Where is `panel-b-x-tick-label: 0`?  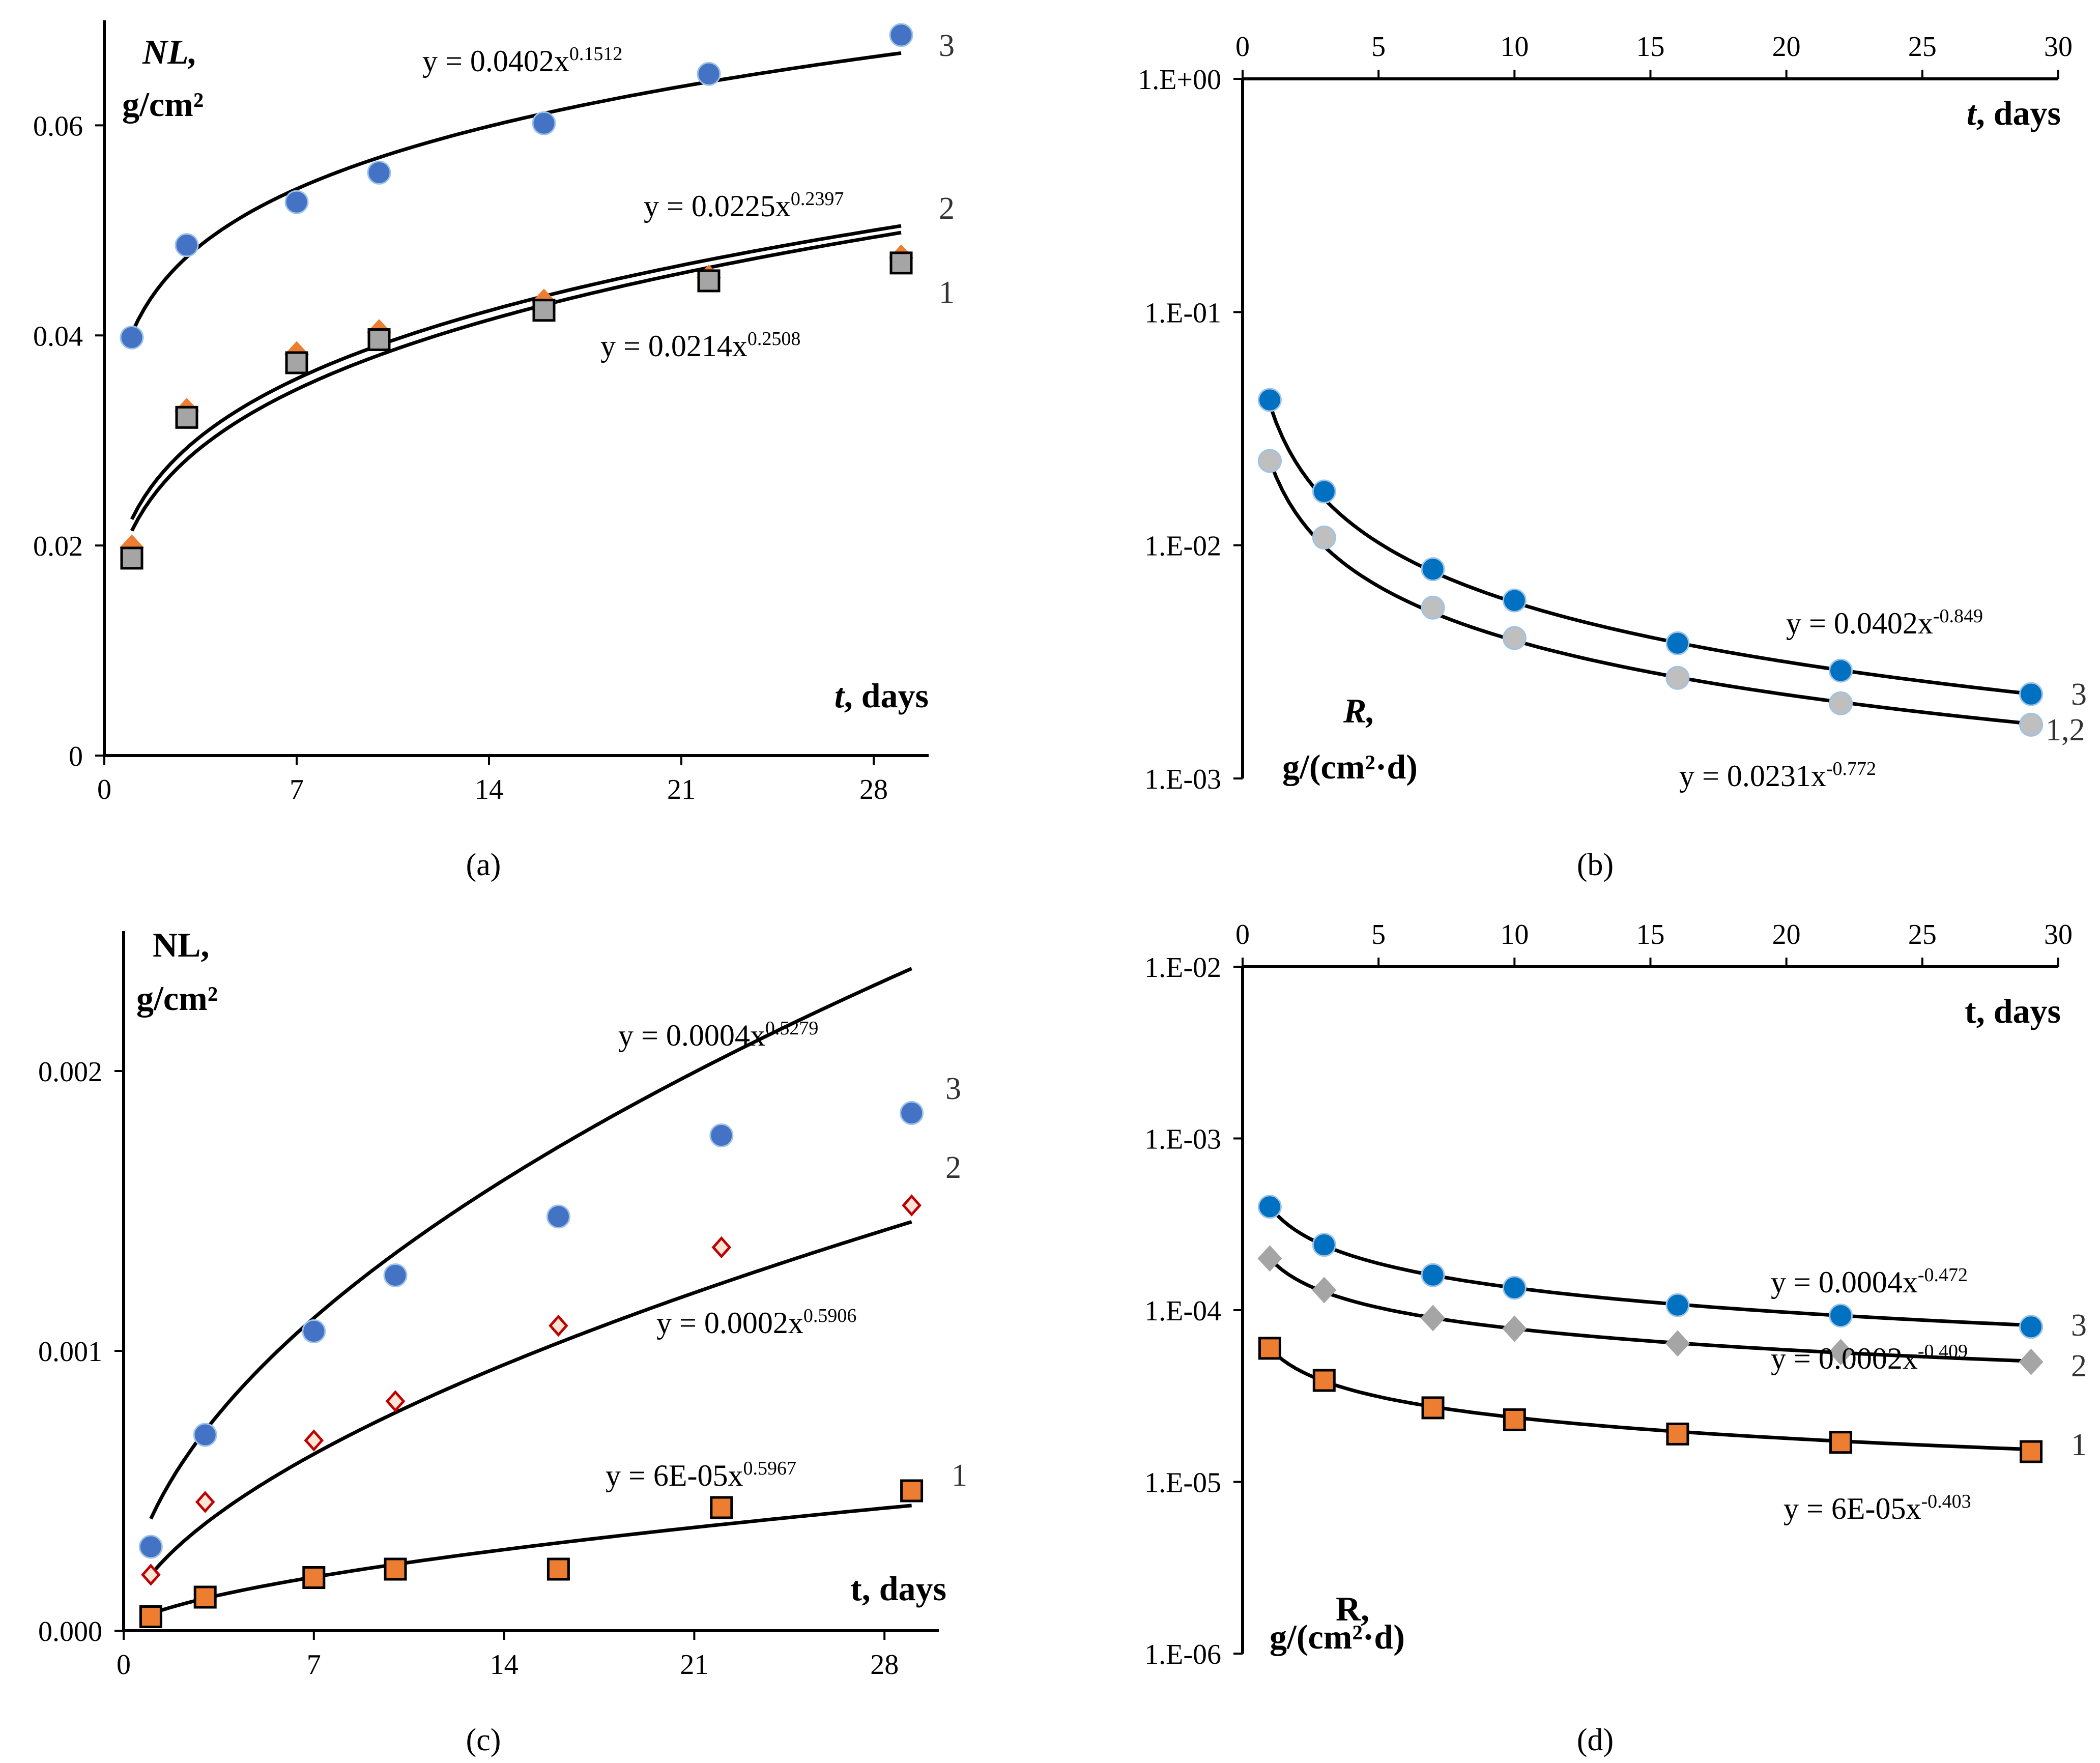
panel-b-x-tick-label: 0 is located at coordinates (1243, 47).